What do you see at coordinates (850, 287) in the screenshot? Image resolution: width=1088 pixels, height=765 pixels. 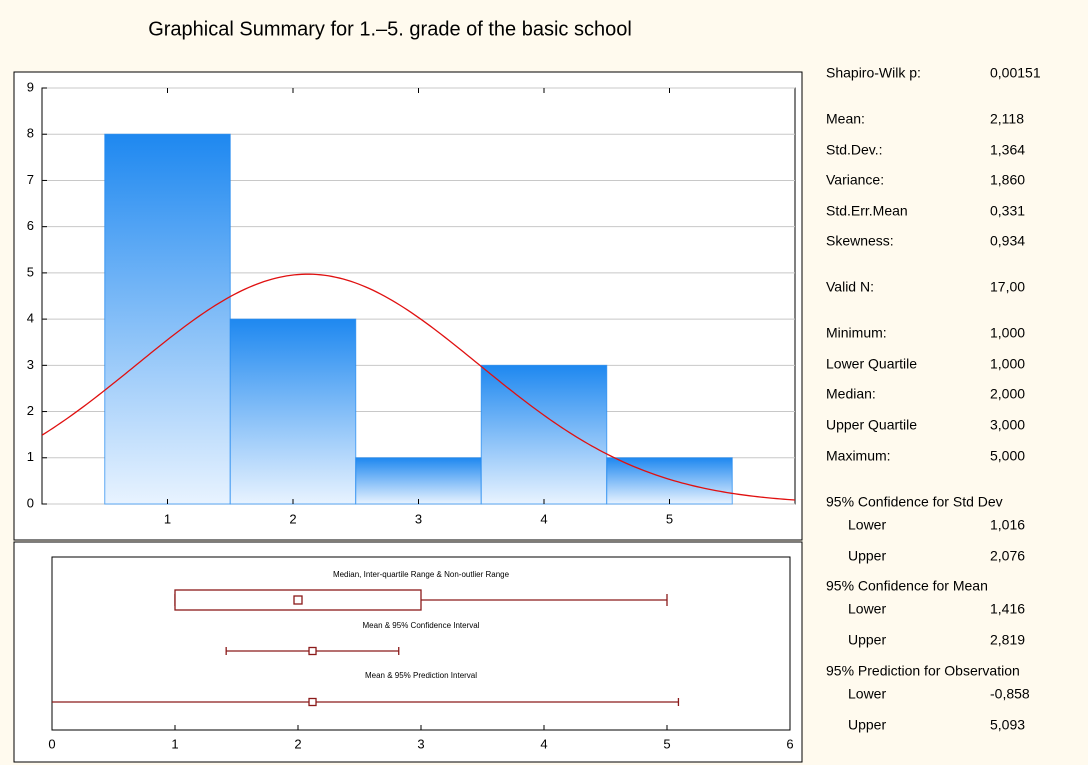 I see `stat-label: Valid N:` at bounding box center [850, 287].